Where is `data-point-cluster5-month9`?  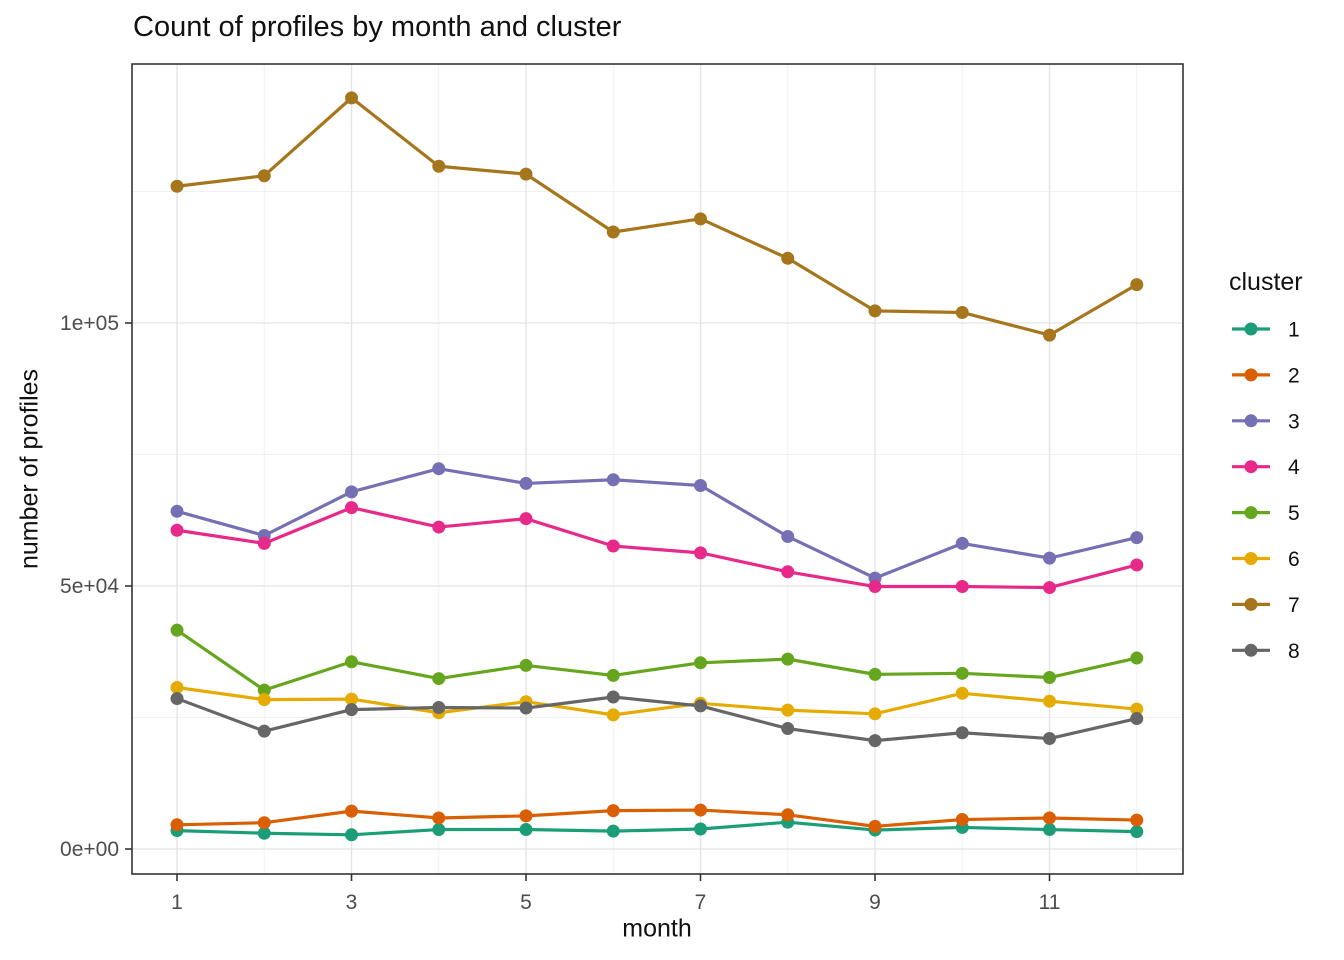 data-point-cluster5-month9 is located at coordinates (875, 674).